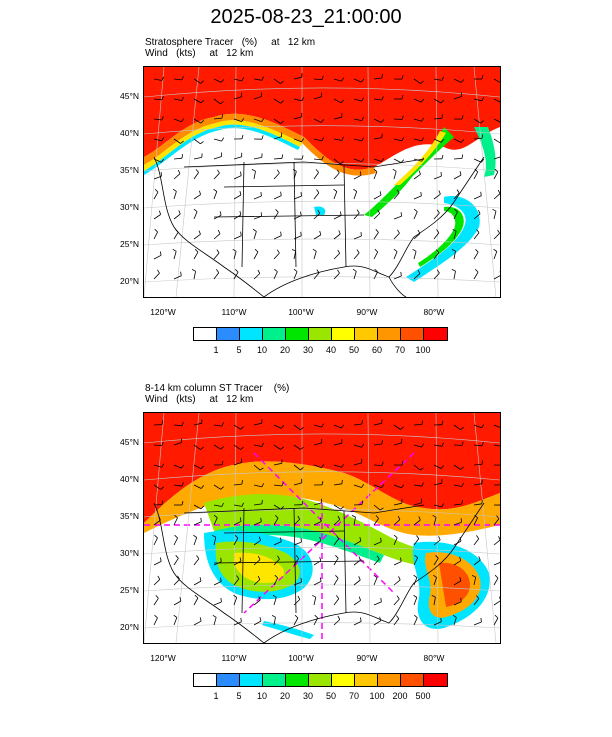 Image resolution: width=612 pixels, height=737 pixels. I want to click on main-title: 2025-08-23_21:00:00, so click(306, 17).